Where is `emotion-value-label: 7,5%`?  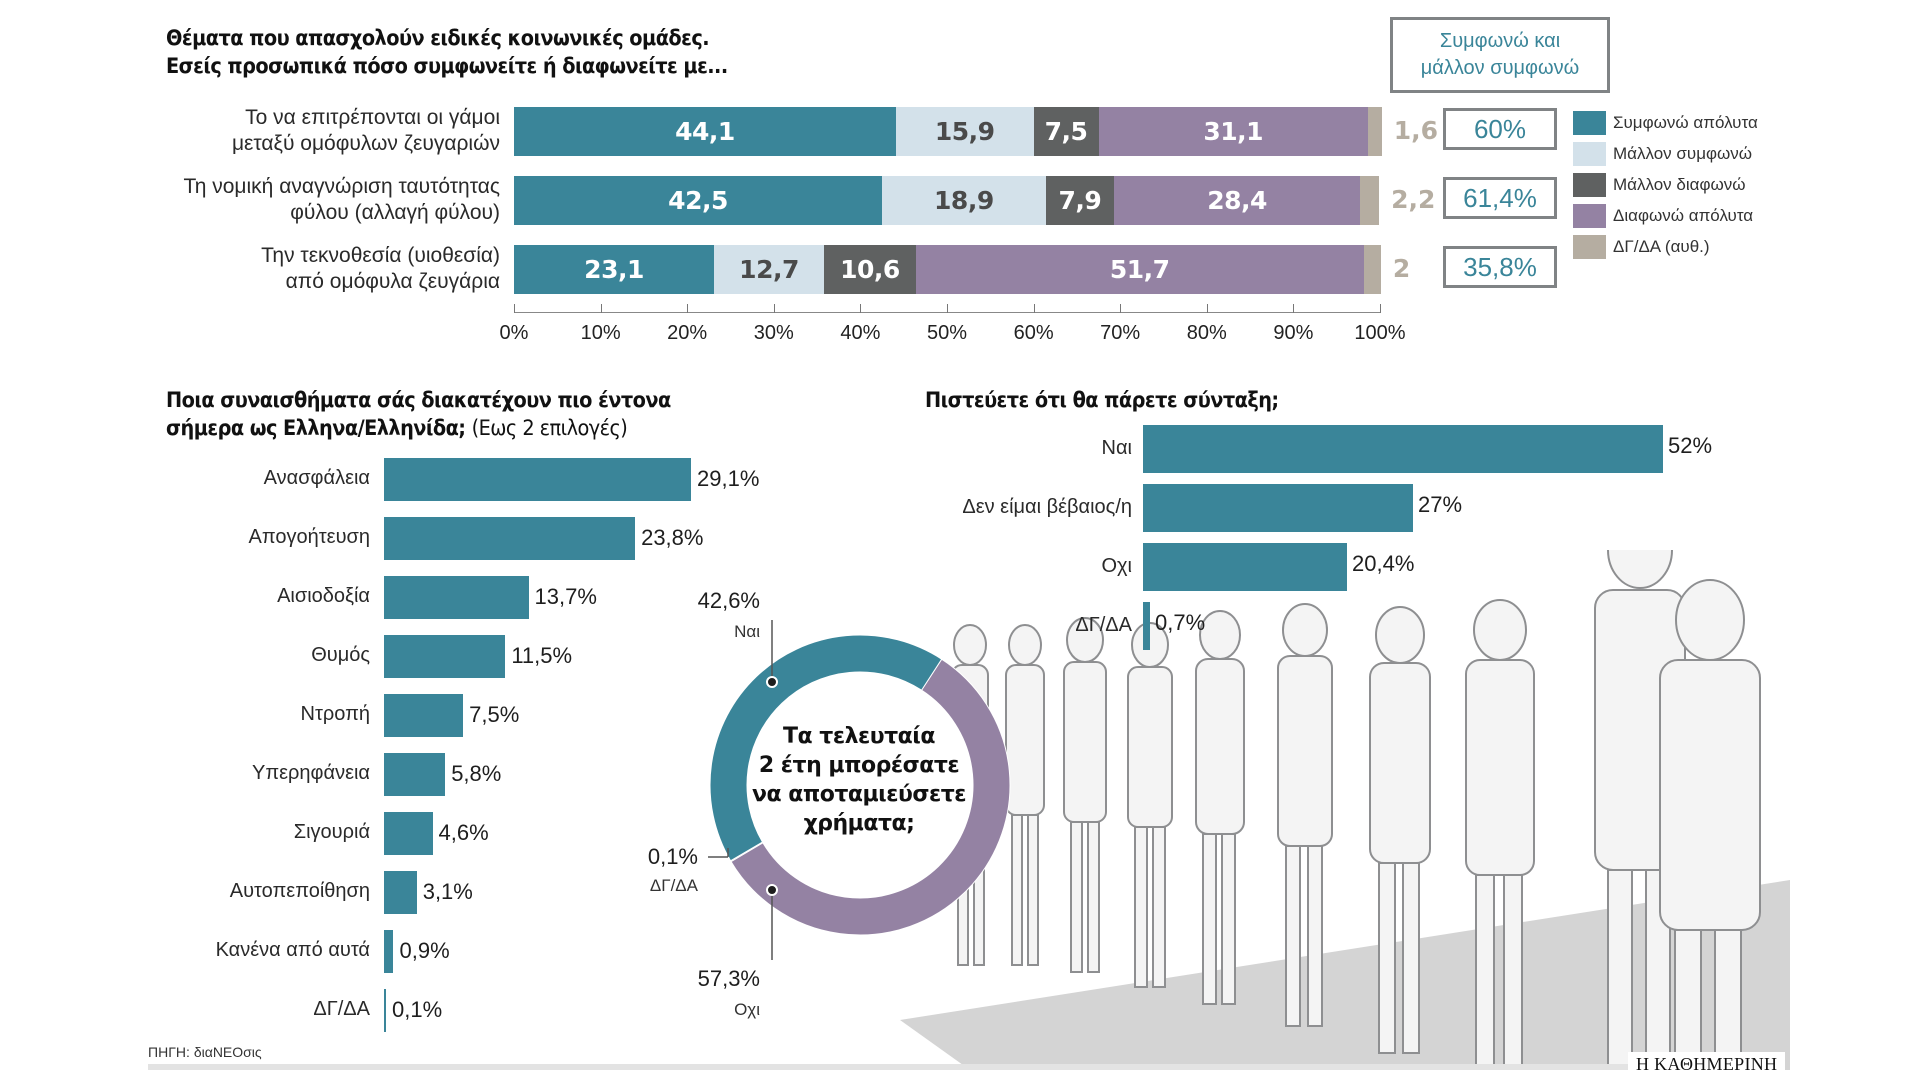 emotion-value-label: 7,5% is located at coordinates (494, 714).